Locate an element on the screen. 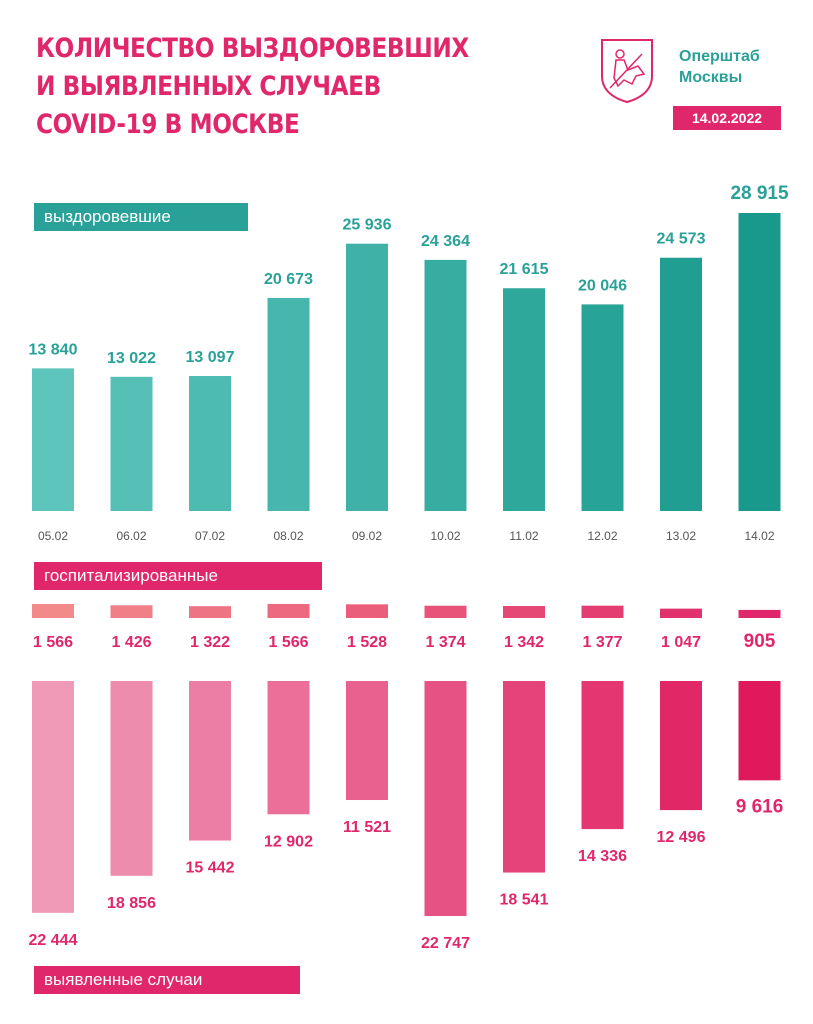 The width and height of the screenshot is (813, 1024). title-line-2: И ВЫЯВЛЕННЫХ СЛУЧАЕВ is located at coordinates (208, 86).